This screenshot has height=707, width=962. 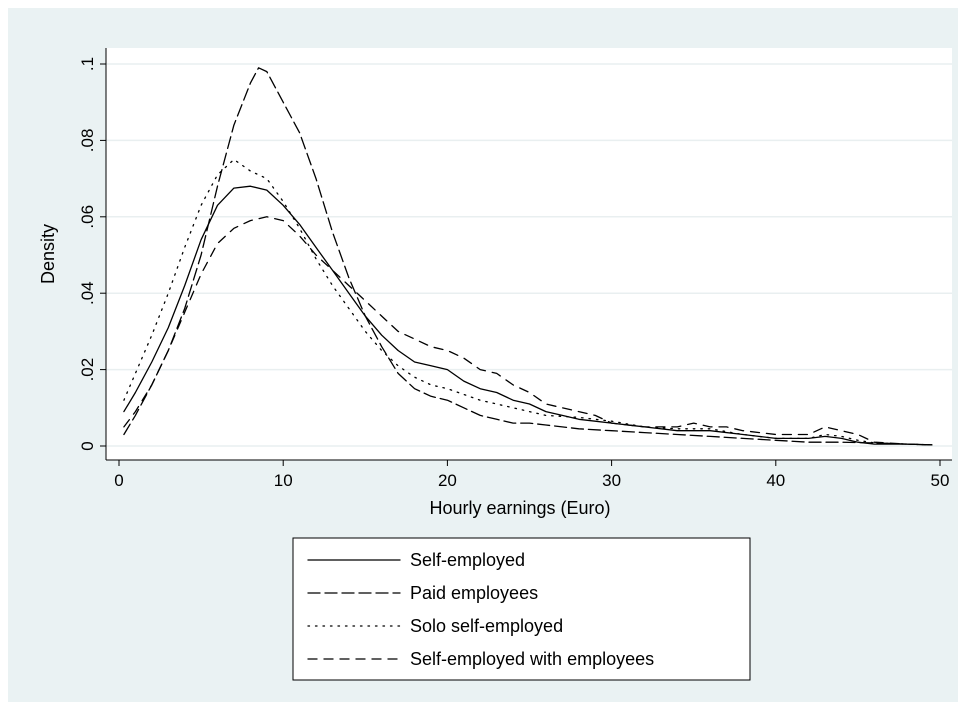 What do you see at coordinates (87, 370) in the screenshot?
I see `y-tick-label: .02` at bounding box center [87, 370].